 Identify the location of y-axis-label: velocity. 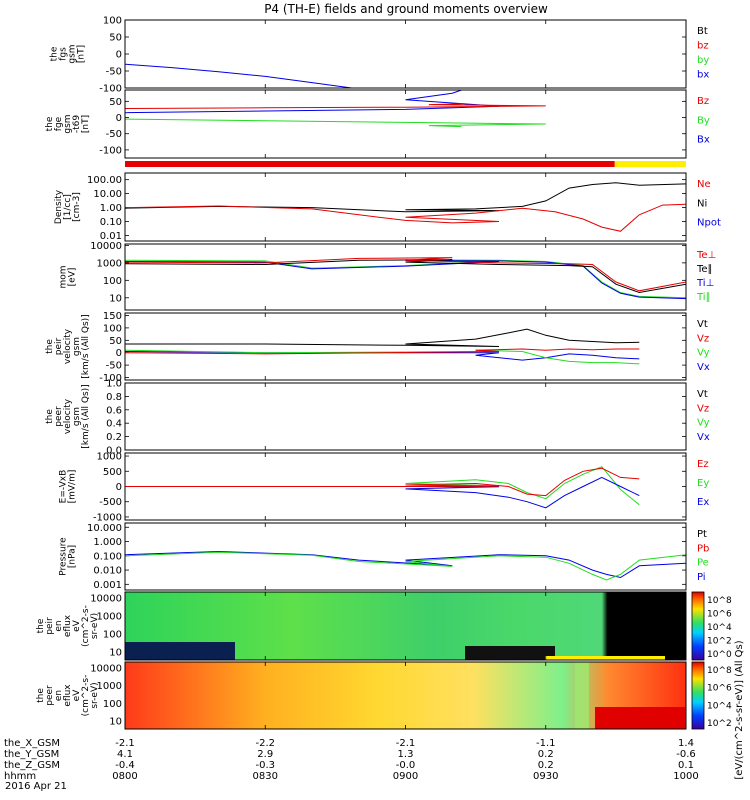
(68, 346).